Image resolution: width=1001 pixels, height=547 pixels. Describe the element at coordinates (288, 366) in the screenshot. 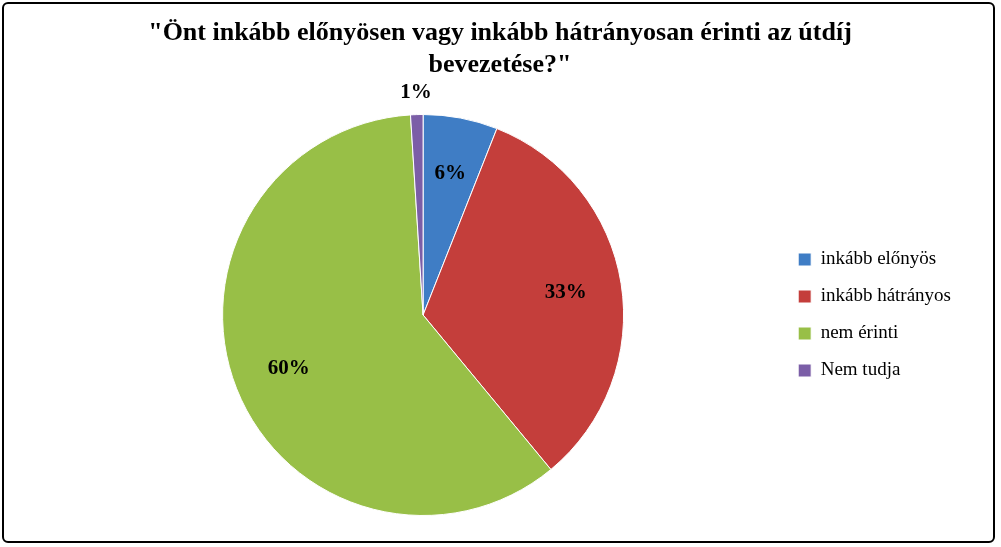

I see `data-label: 60%` at that location.